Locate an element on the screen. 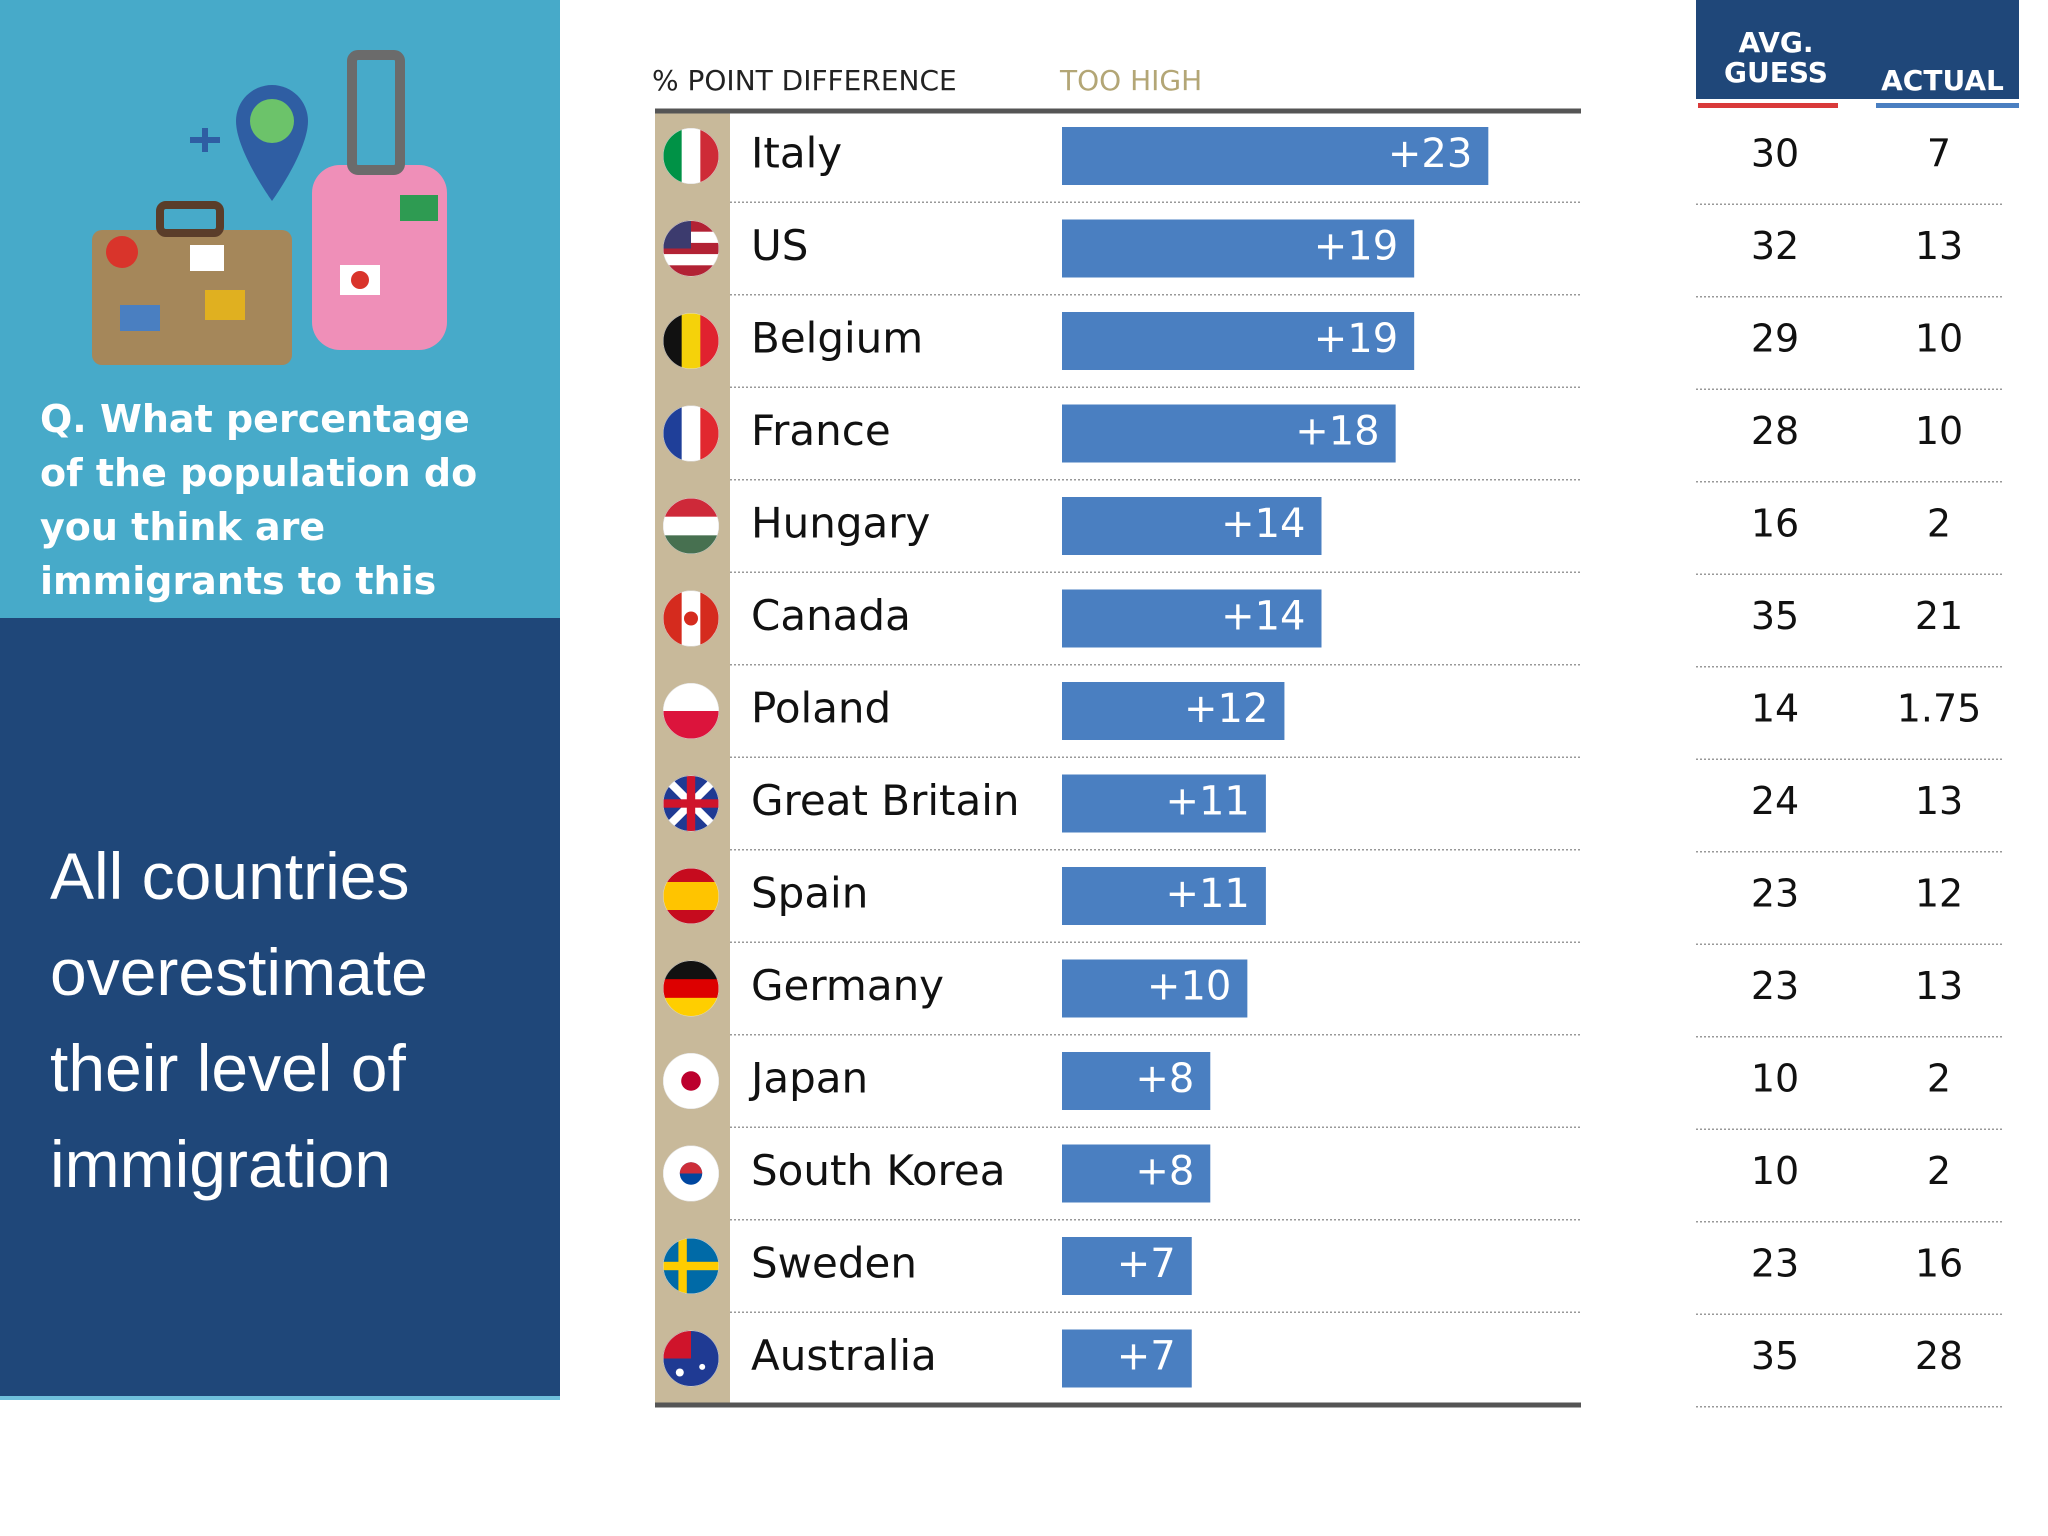  suitcase is located at coordinates (192, 297).